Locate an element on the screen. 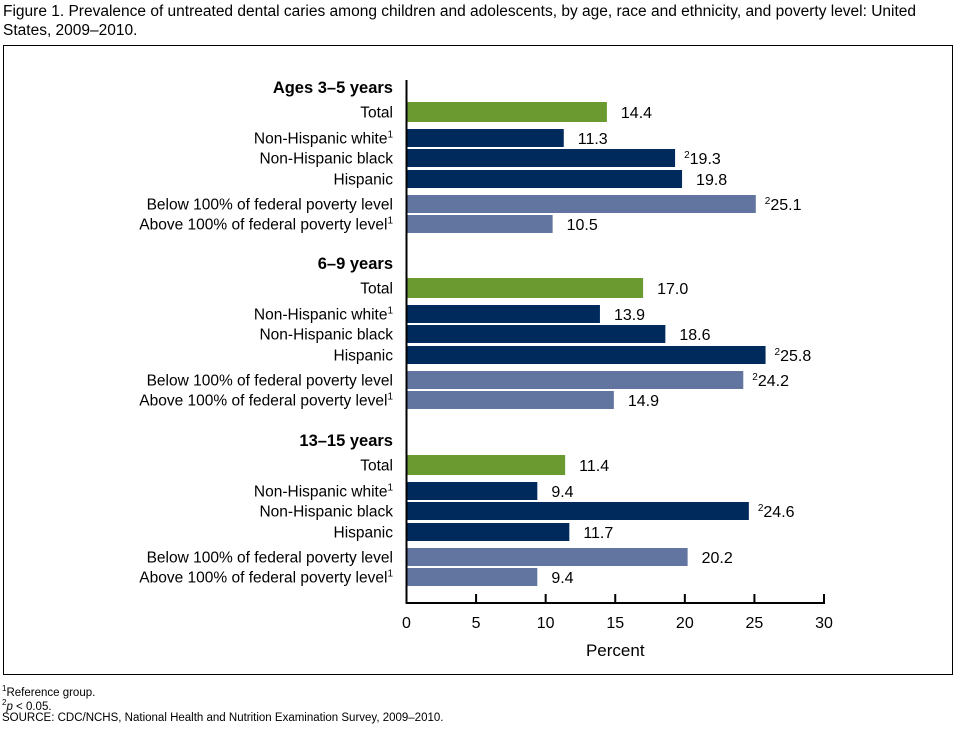 The height and width of the screenshot is (734, 960). group-label: Ages 3–5 years is located at coordinates (333, 88).